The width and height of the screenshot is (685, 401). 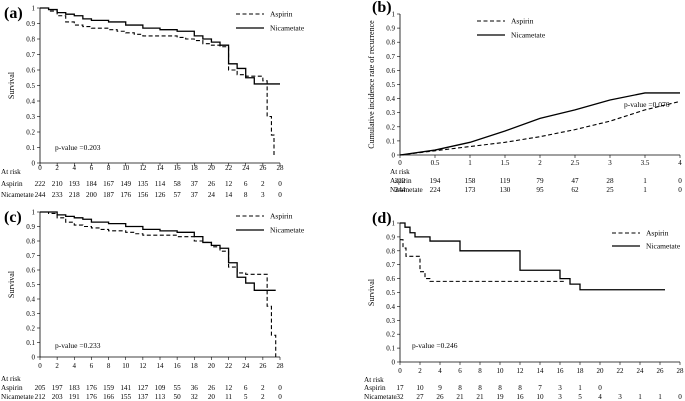 What do you see at coordinates (108, 388) in the screenshot?
I see `at-risk-count: 159` at bounding box center [108, 388].